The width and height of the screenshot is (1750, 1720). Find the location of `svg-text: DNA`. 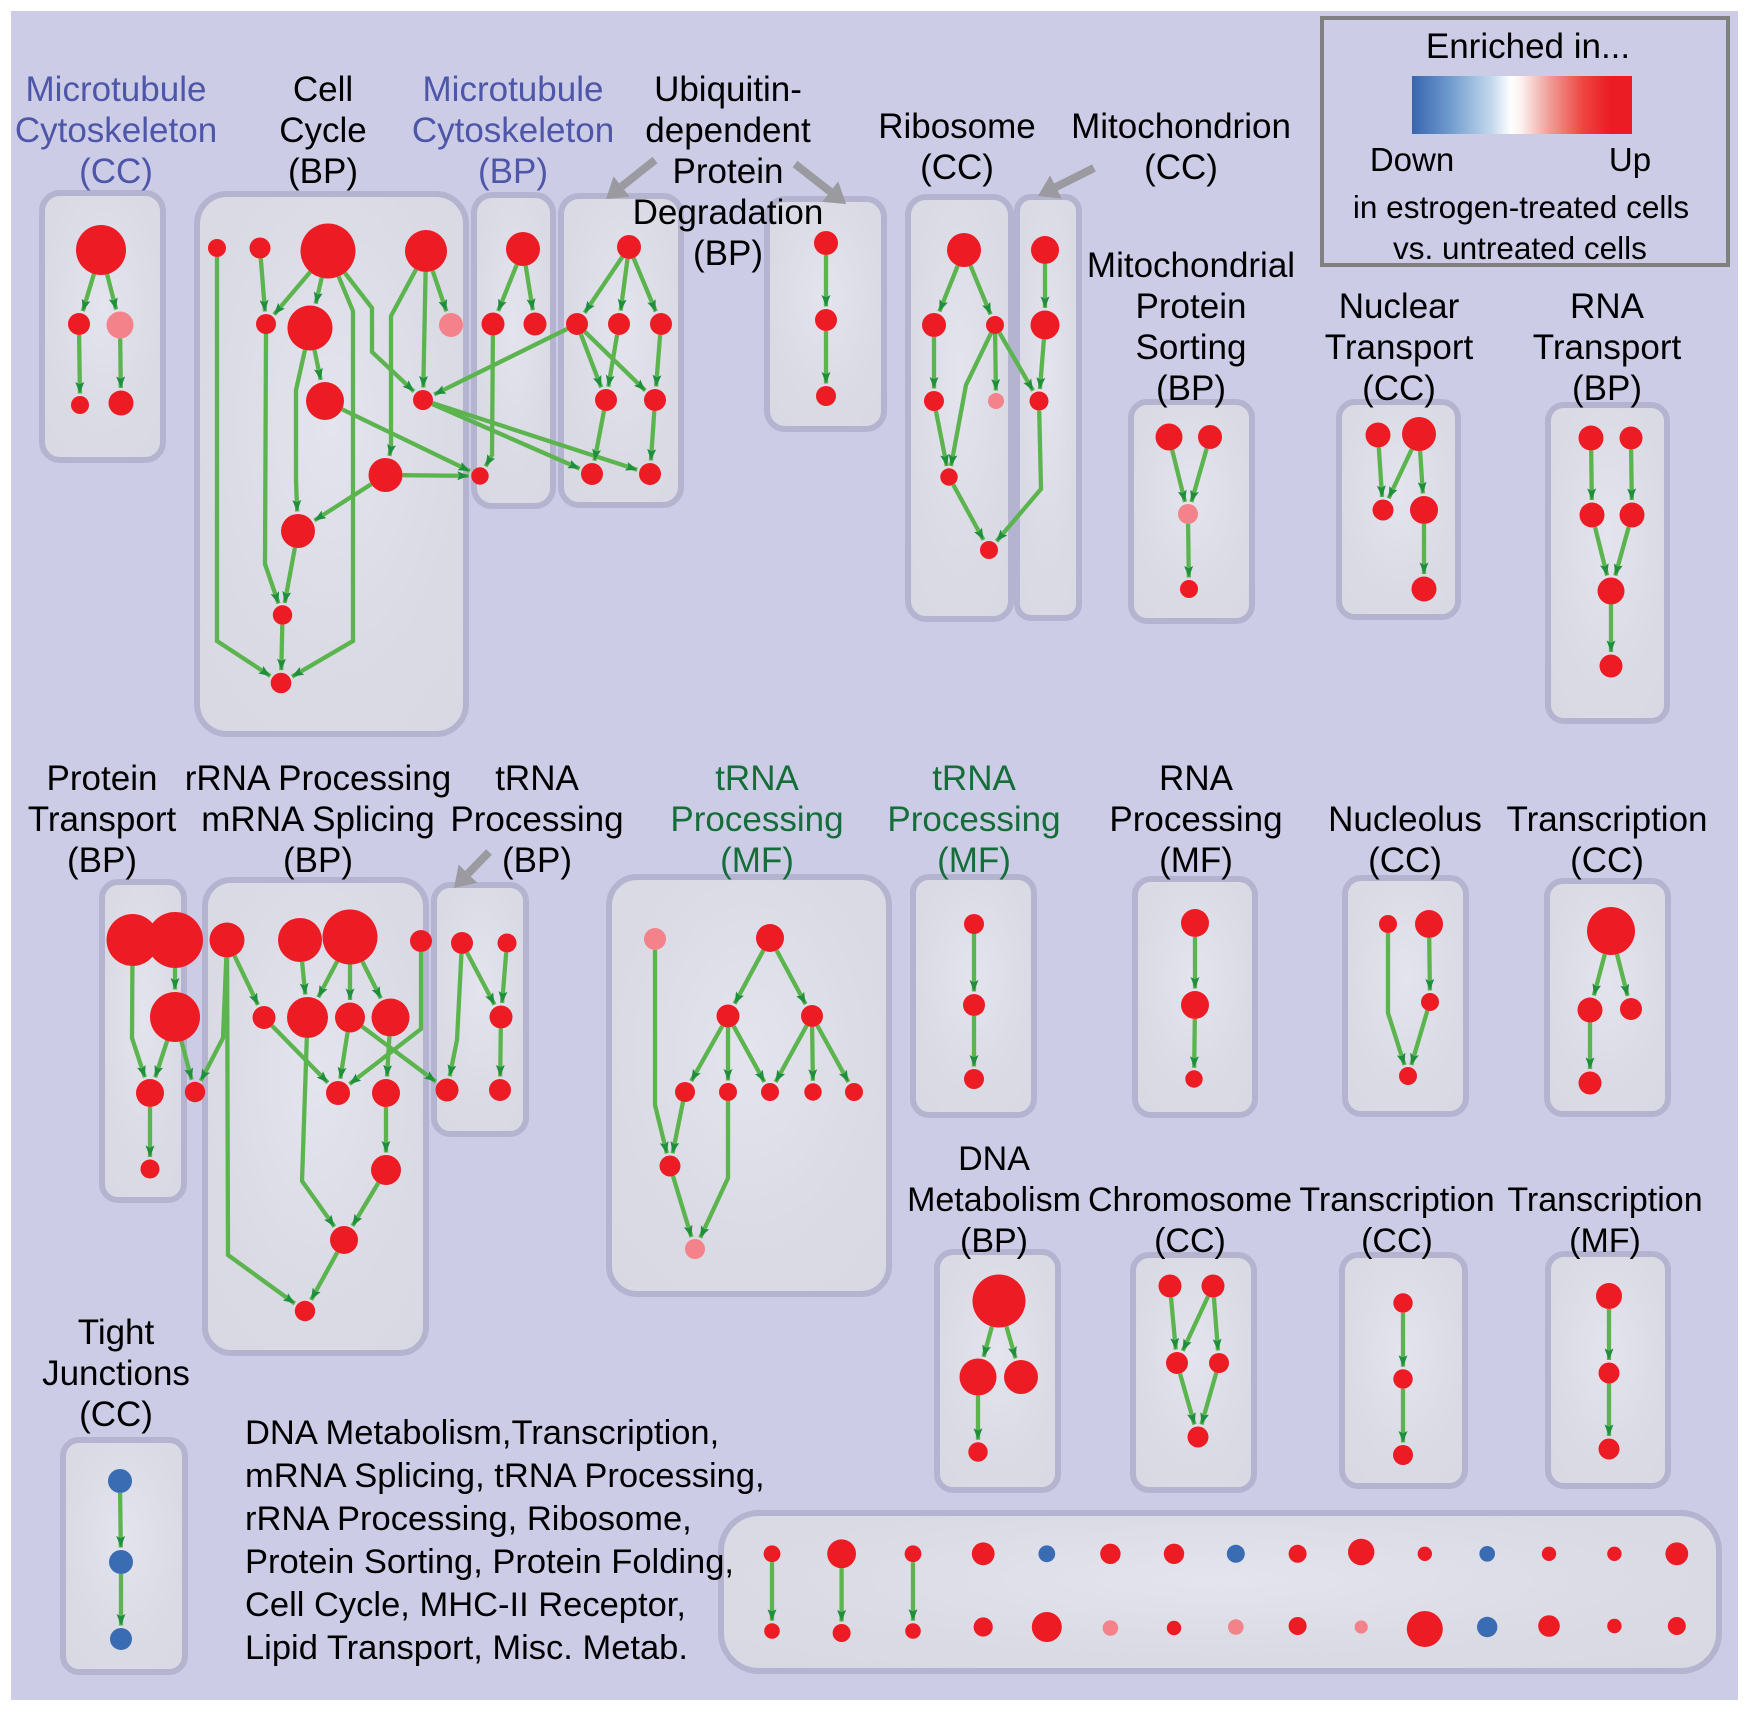

svg-text: DNA is located at coordinates (994, 1159).